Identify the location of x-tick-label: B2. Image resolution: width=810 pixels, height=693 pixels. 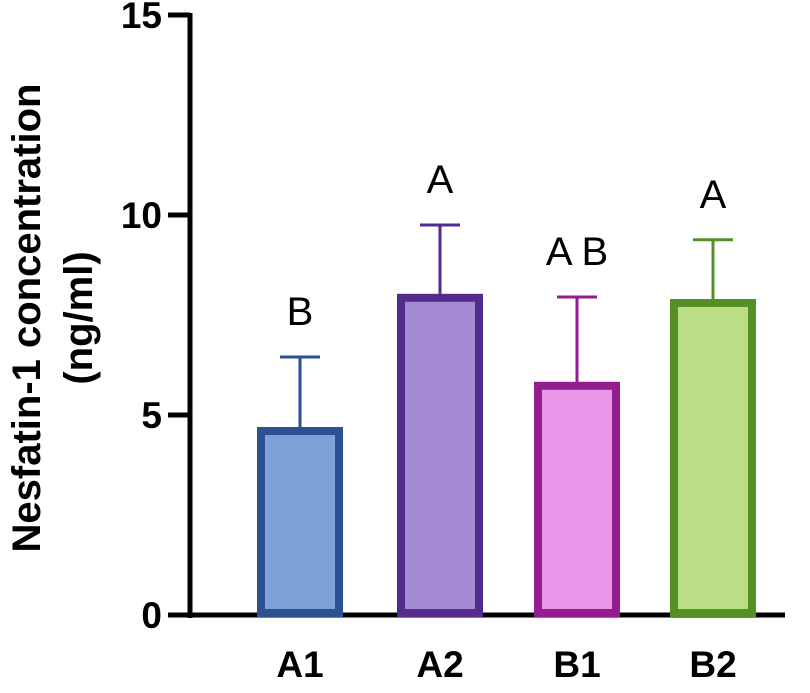
(712, 664).